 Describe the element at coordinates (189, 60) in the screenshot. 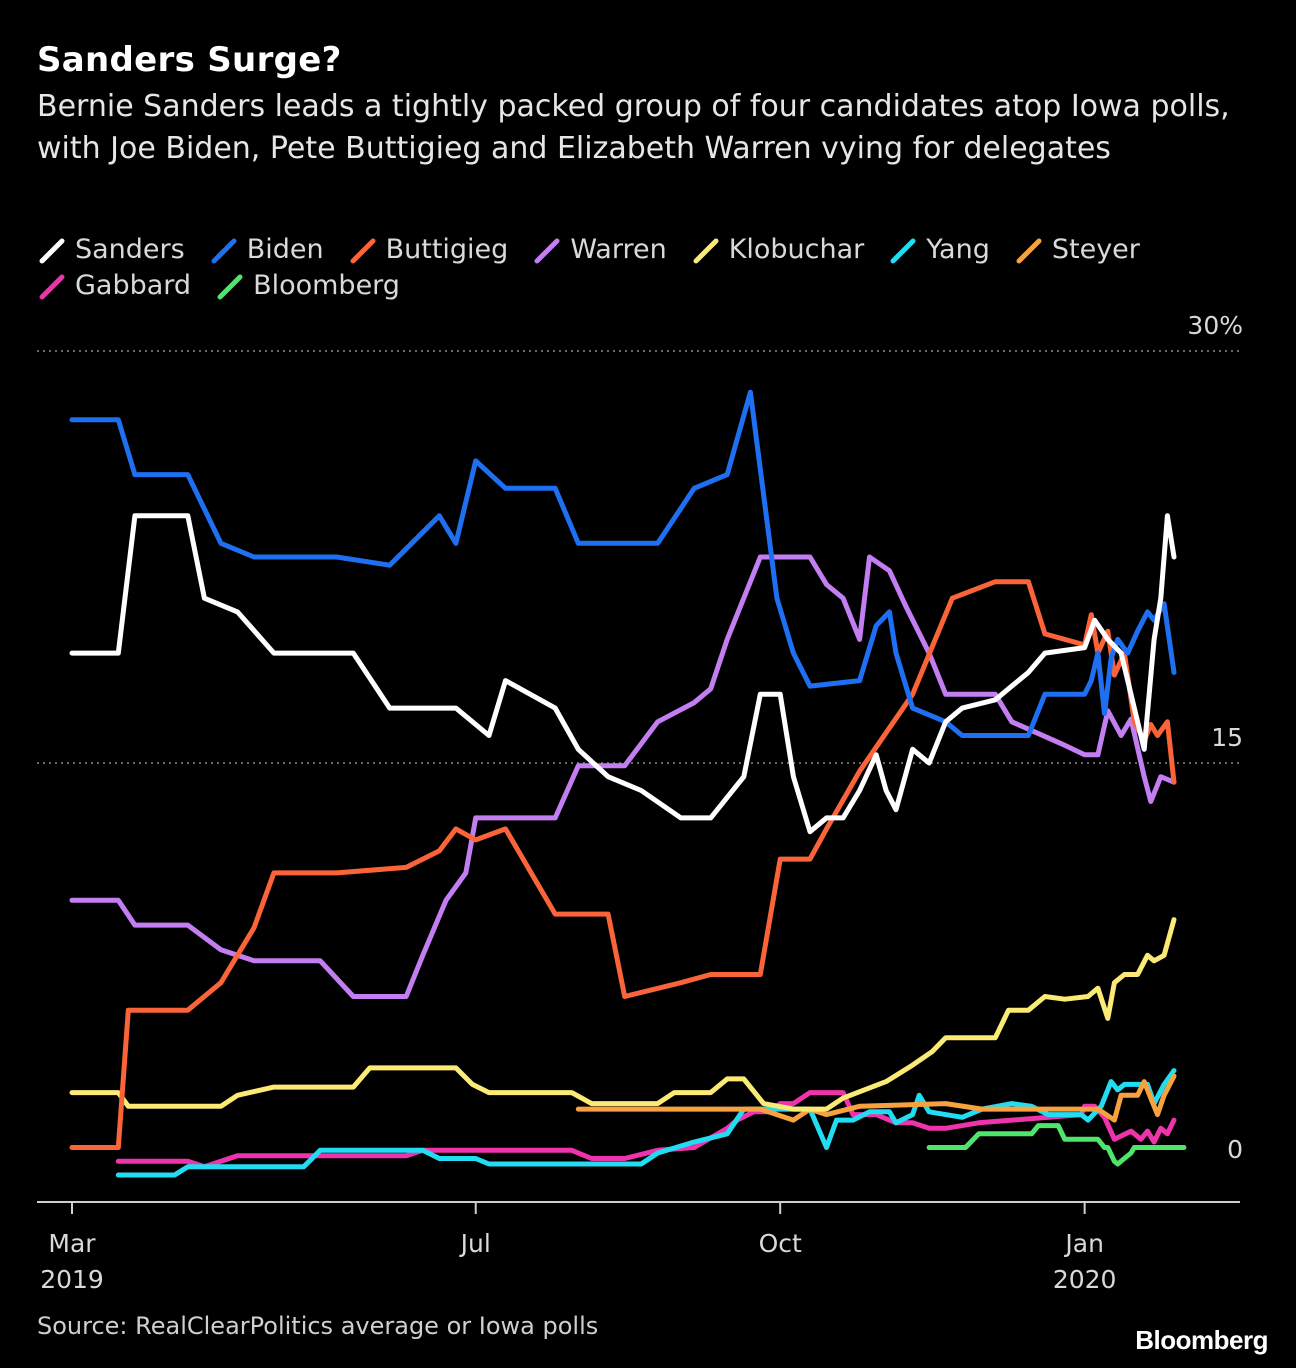

I see `chart-title: Sanders Surge?` at that location.